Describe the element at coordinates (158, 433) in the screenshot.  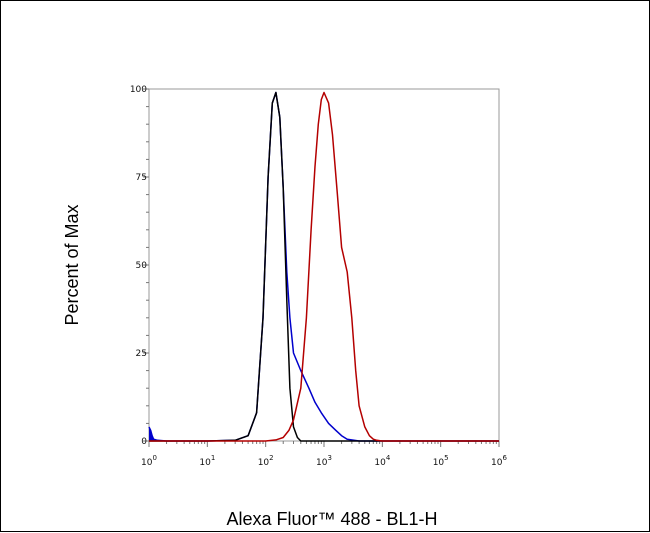
I see `series-fill-blue-edge` at that location.